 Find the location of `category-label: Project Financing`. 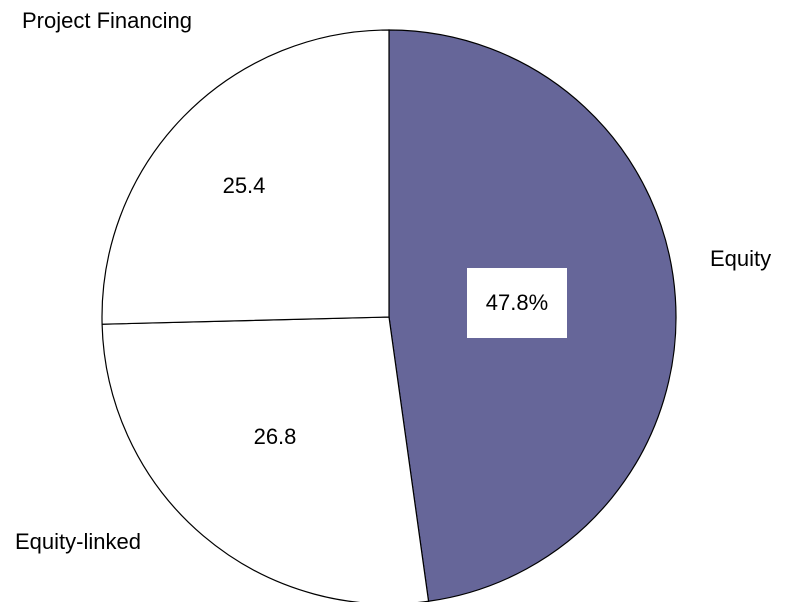

category-label: Project Financing is located at coordinates (107, 20).